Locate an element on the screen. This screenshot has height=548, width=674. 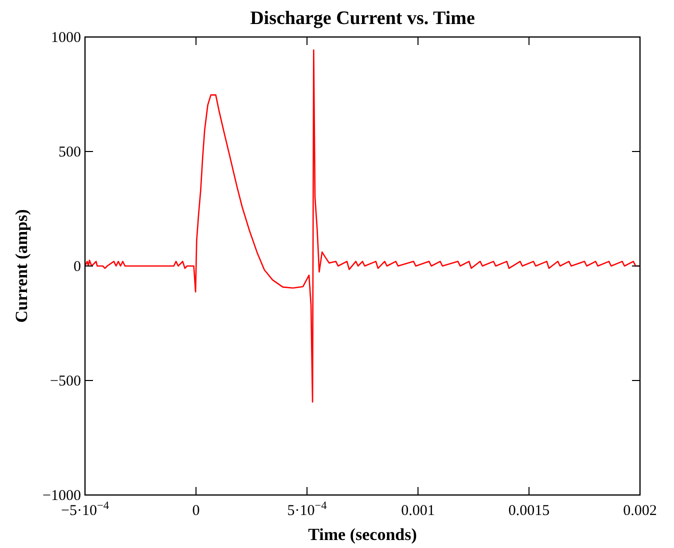
x-axis-title: Time (seconds) is located at coordinates (362, 534).